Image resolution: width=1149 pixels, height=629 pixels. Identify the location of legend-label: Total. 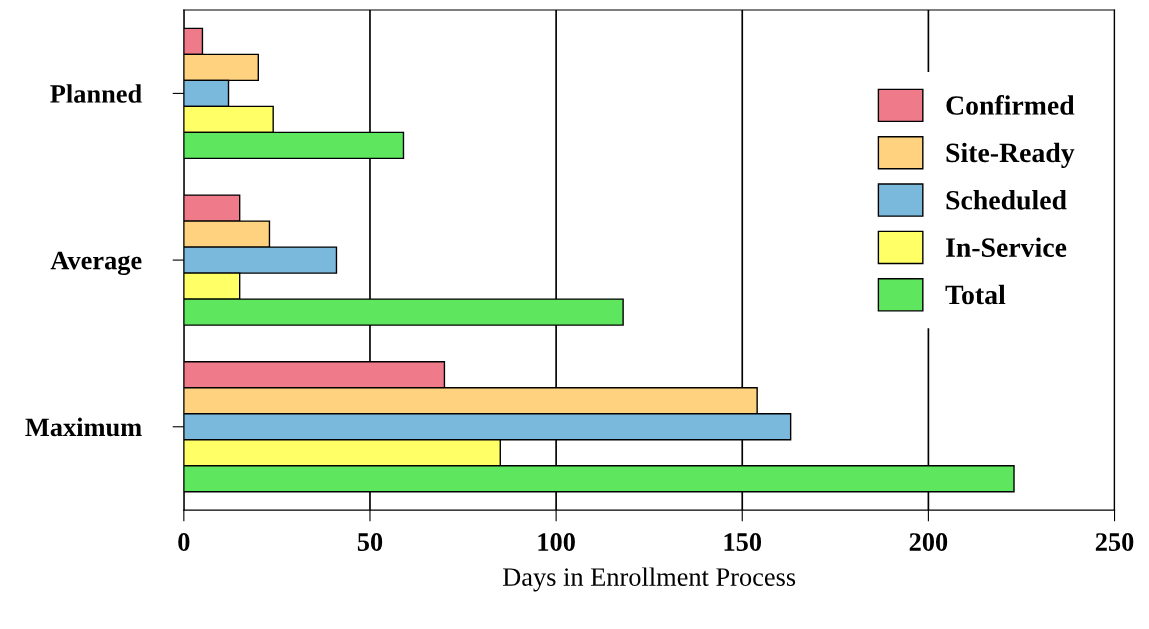
(975, 294).